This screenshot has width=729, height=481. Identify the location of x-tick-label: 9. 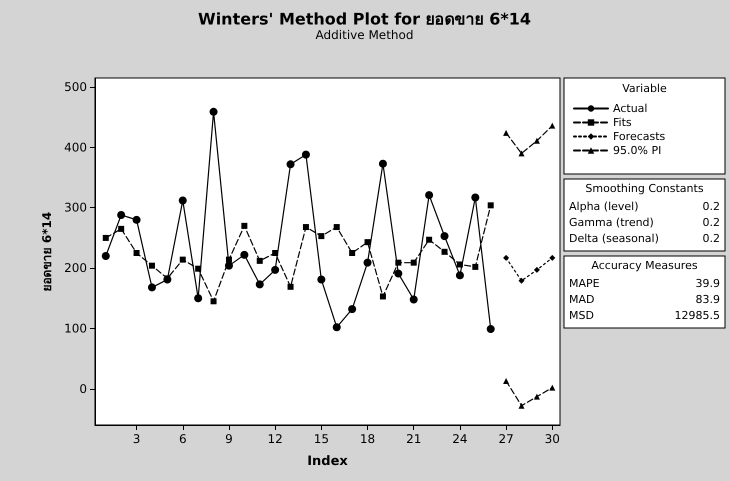
(229, 439).